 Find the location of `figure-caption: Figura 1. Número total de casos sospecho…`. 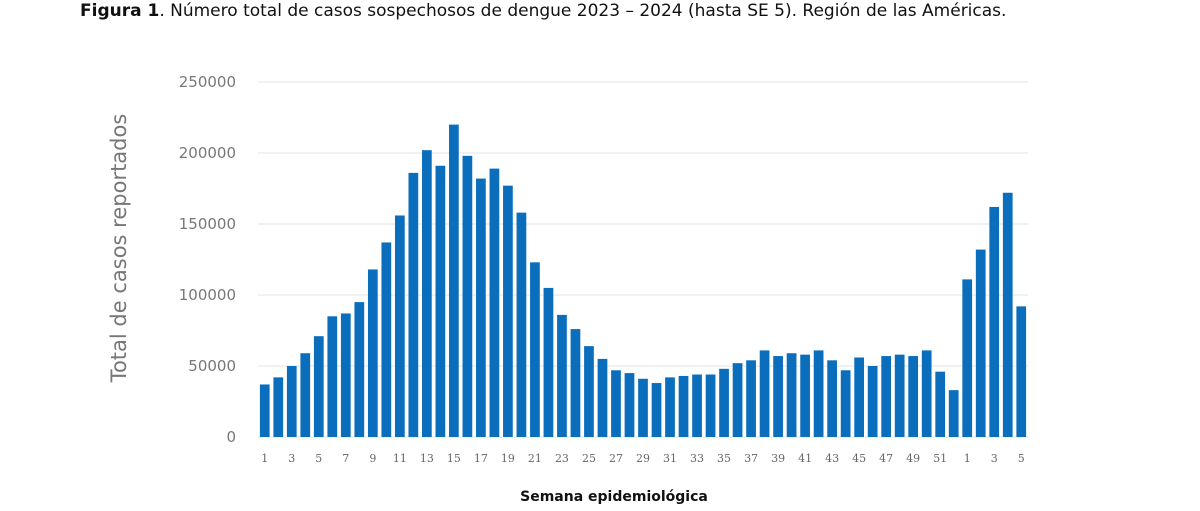

figure-caption: Figura 1. Número total de casos sospecho… is located at coordinates (600, 11).